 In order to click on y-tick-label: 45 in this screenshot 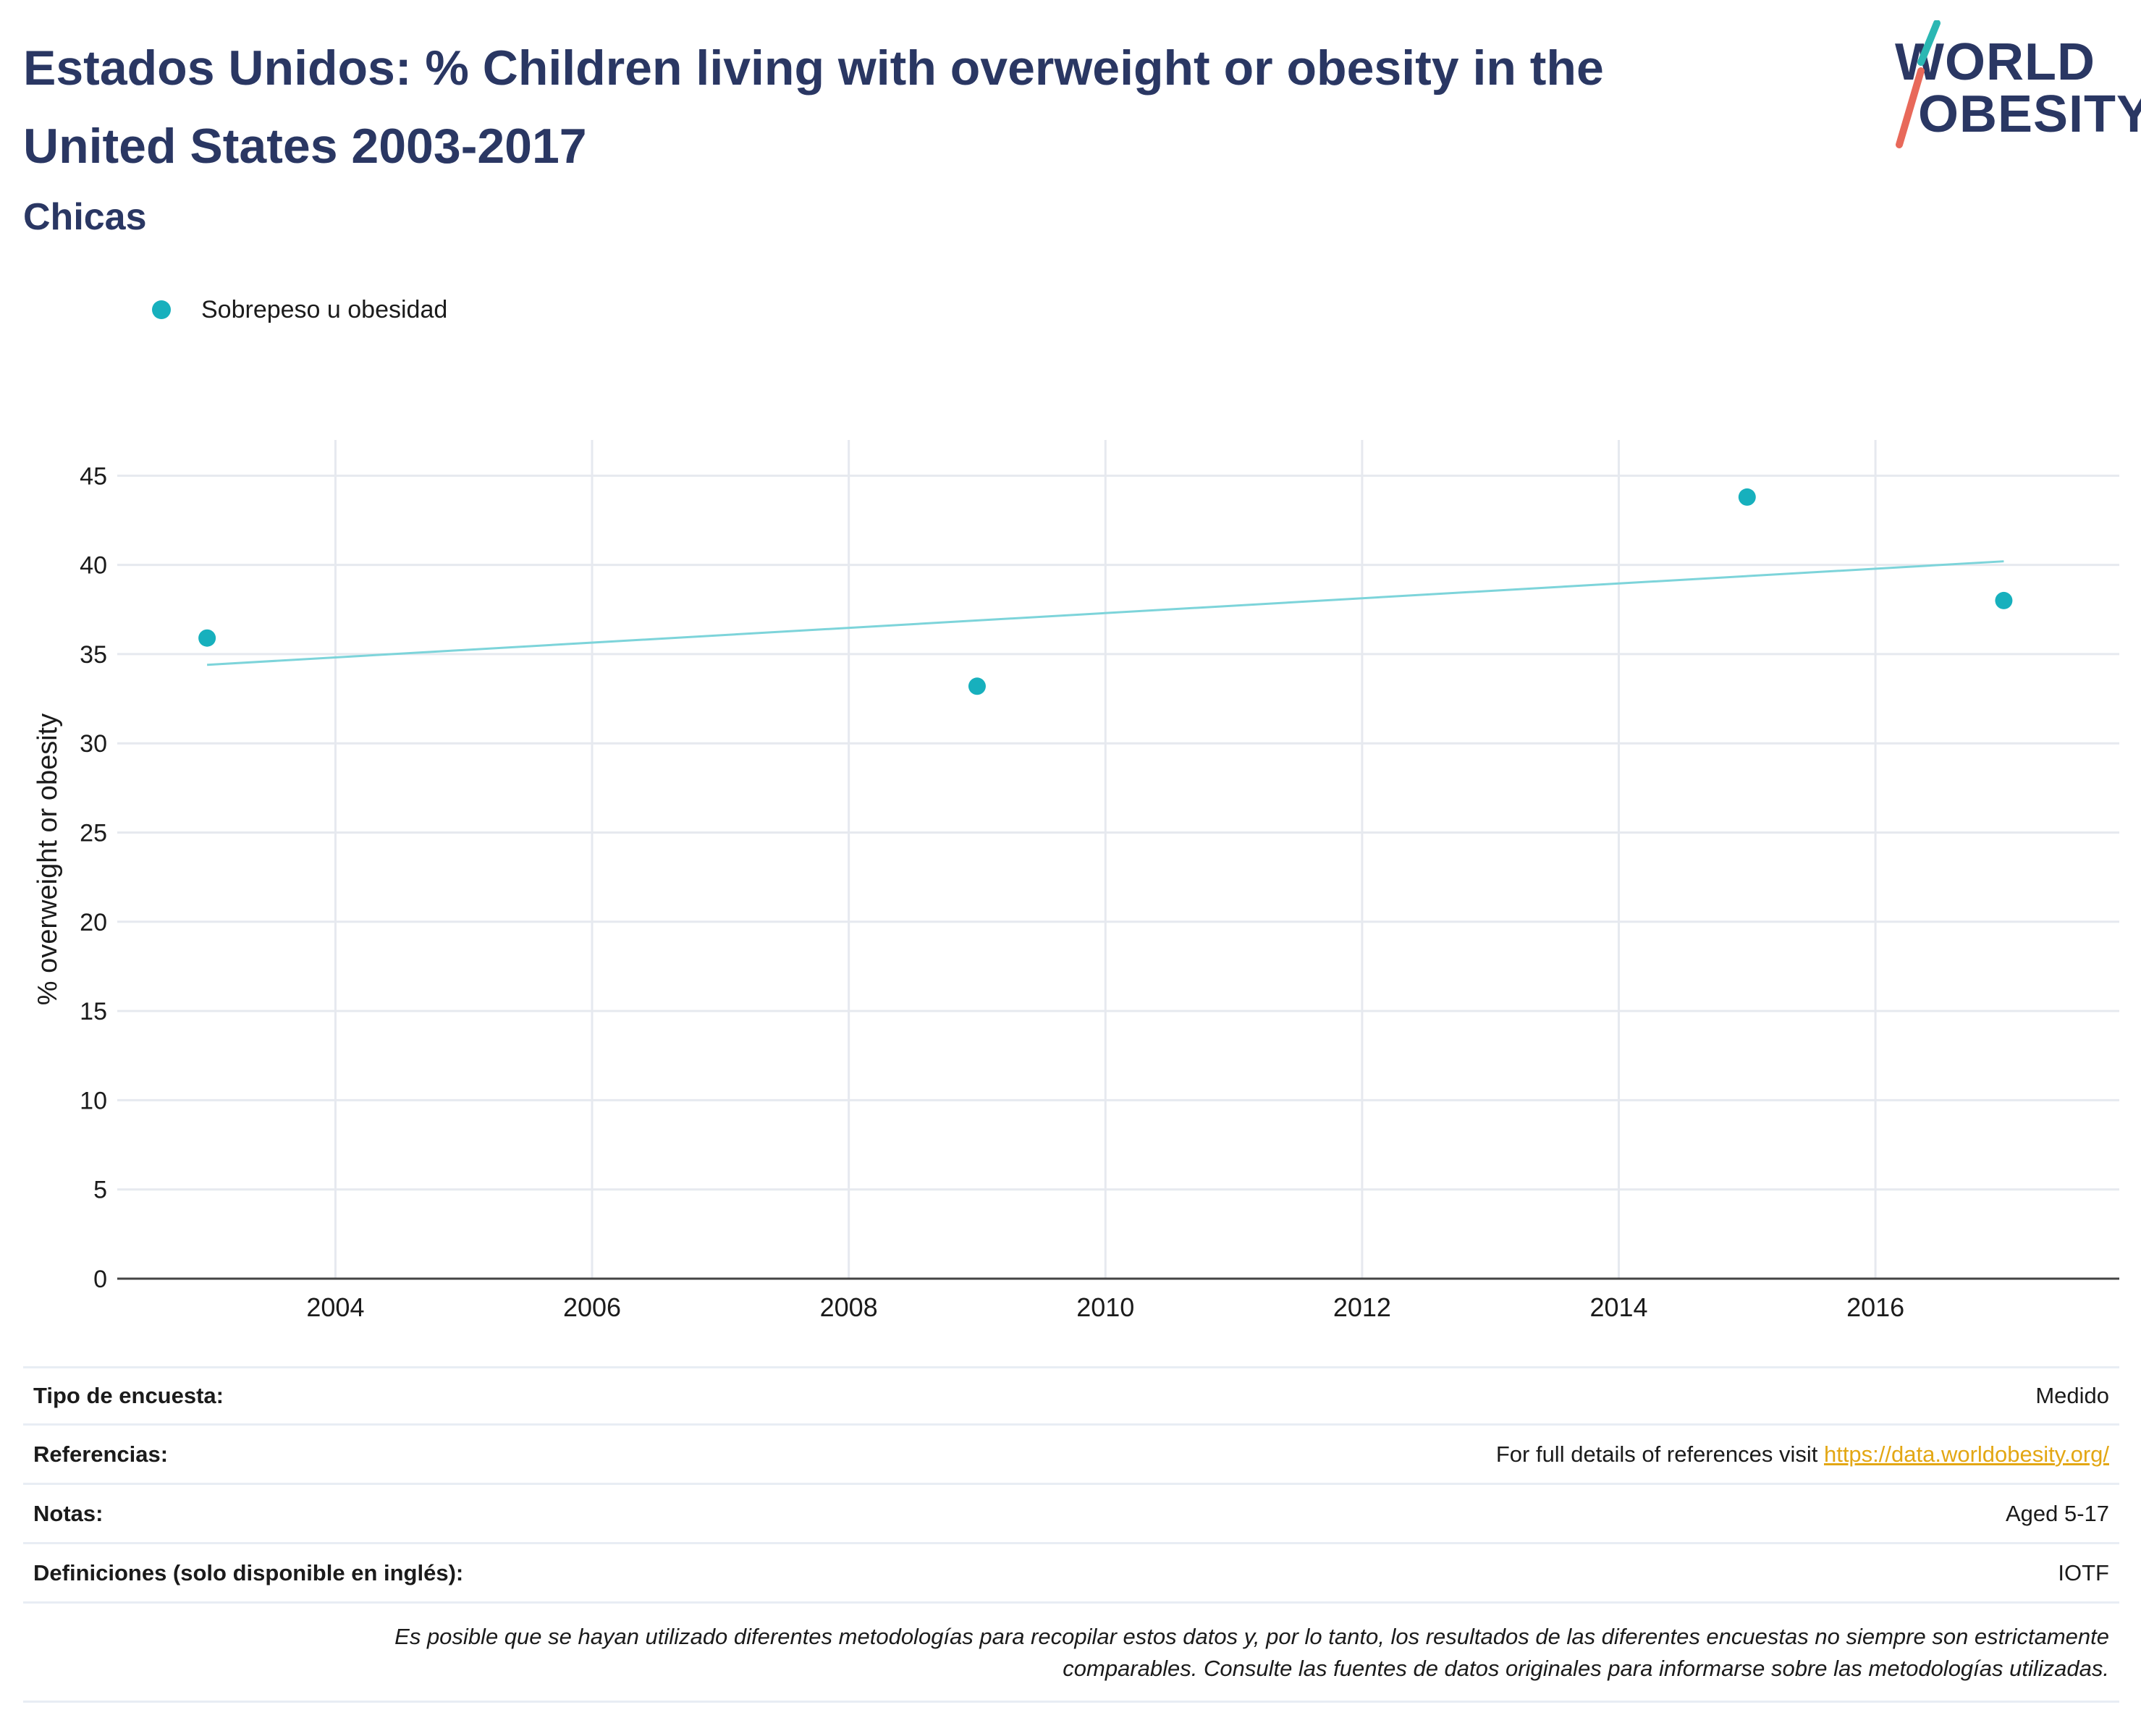, I will do `click(93, 476)`.